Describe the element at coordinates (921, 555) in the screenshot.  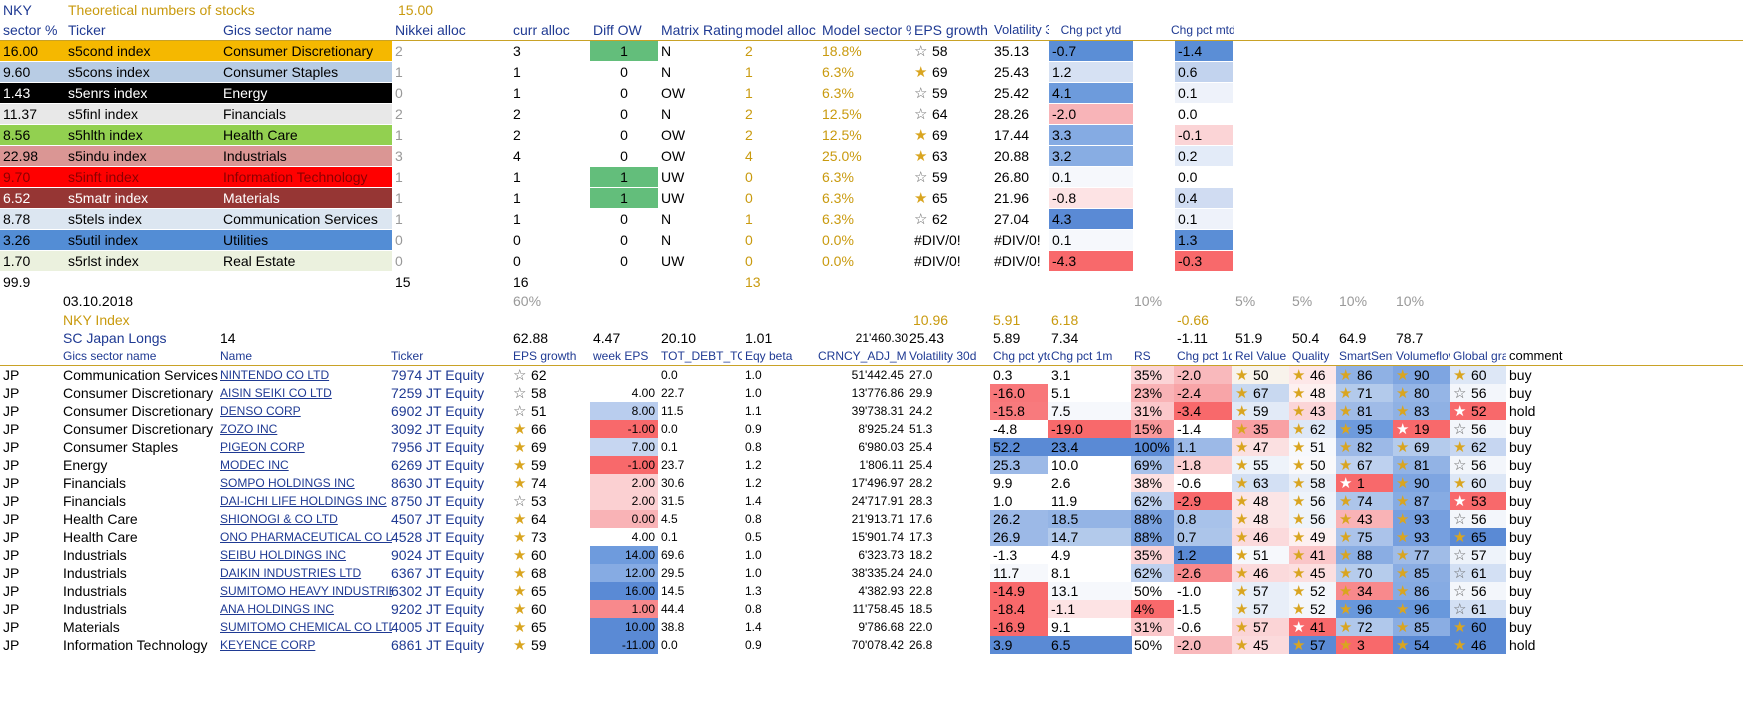
I see `volatility-30d: 18.2` at that location.